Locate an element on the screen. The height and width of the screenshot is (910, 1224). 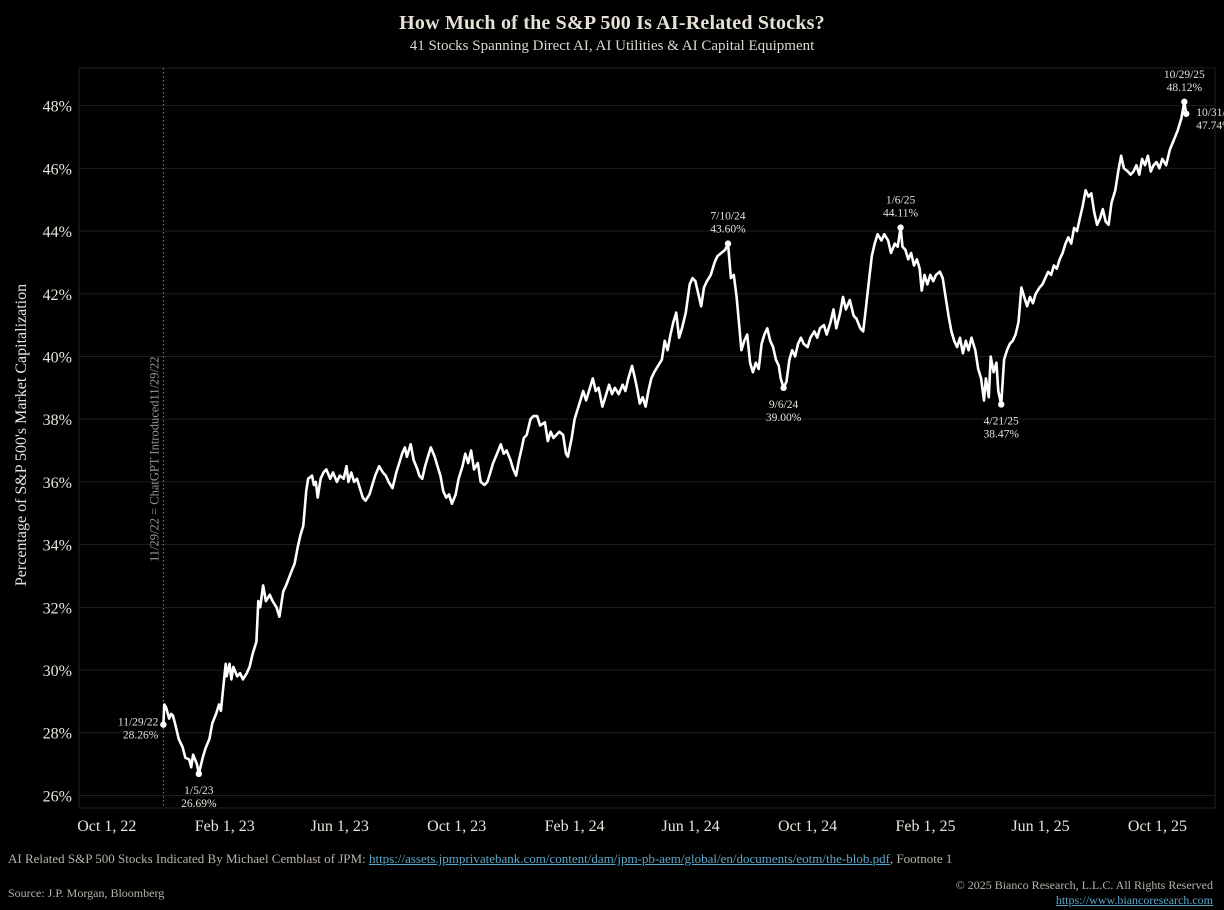
y-tick-label: 44% is located at coordinates (57, 232).